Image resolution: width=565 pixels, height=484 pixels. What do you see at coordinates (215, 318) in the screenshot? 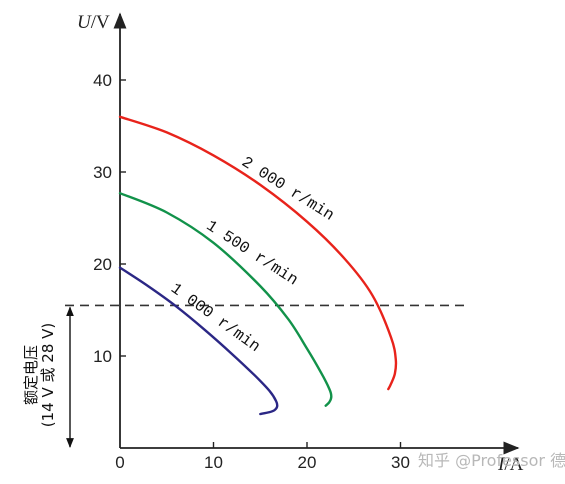
I see `series-label-1-000-r-min: 1 000 r/min` at bounding box center [215, 318].